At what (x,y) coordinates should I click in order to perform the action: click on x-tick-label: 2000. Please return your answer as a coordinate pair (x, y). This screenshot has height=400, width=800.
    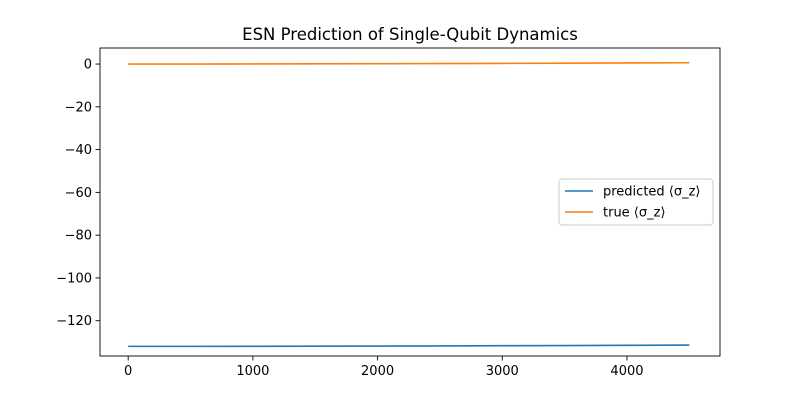
    Looking at the image, I should click on (377, 371).